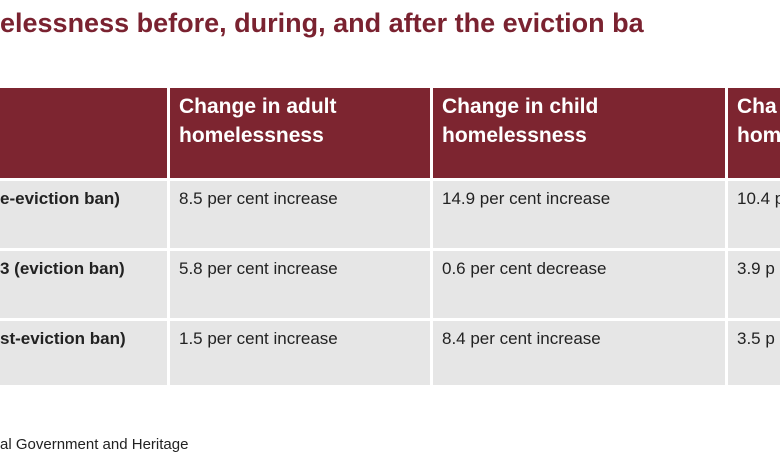  Describe the element at coordinates (756, 268) in the screenshot. I see `cell-text: 3.9 p` at that location.